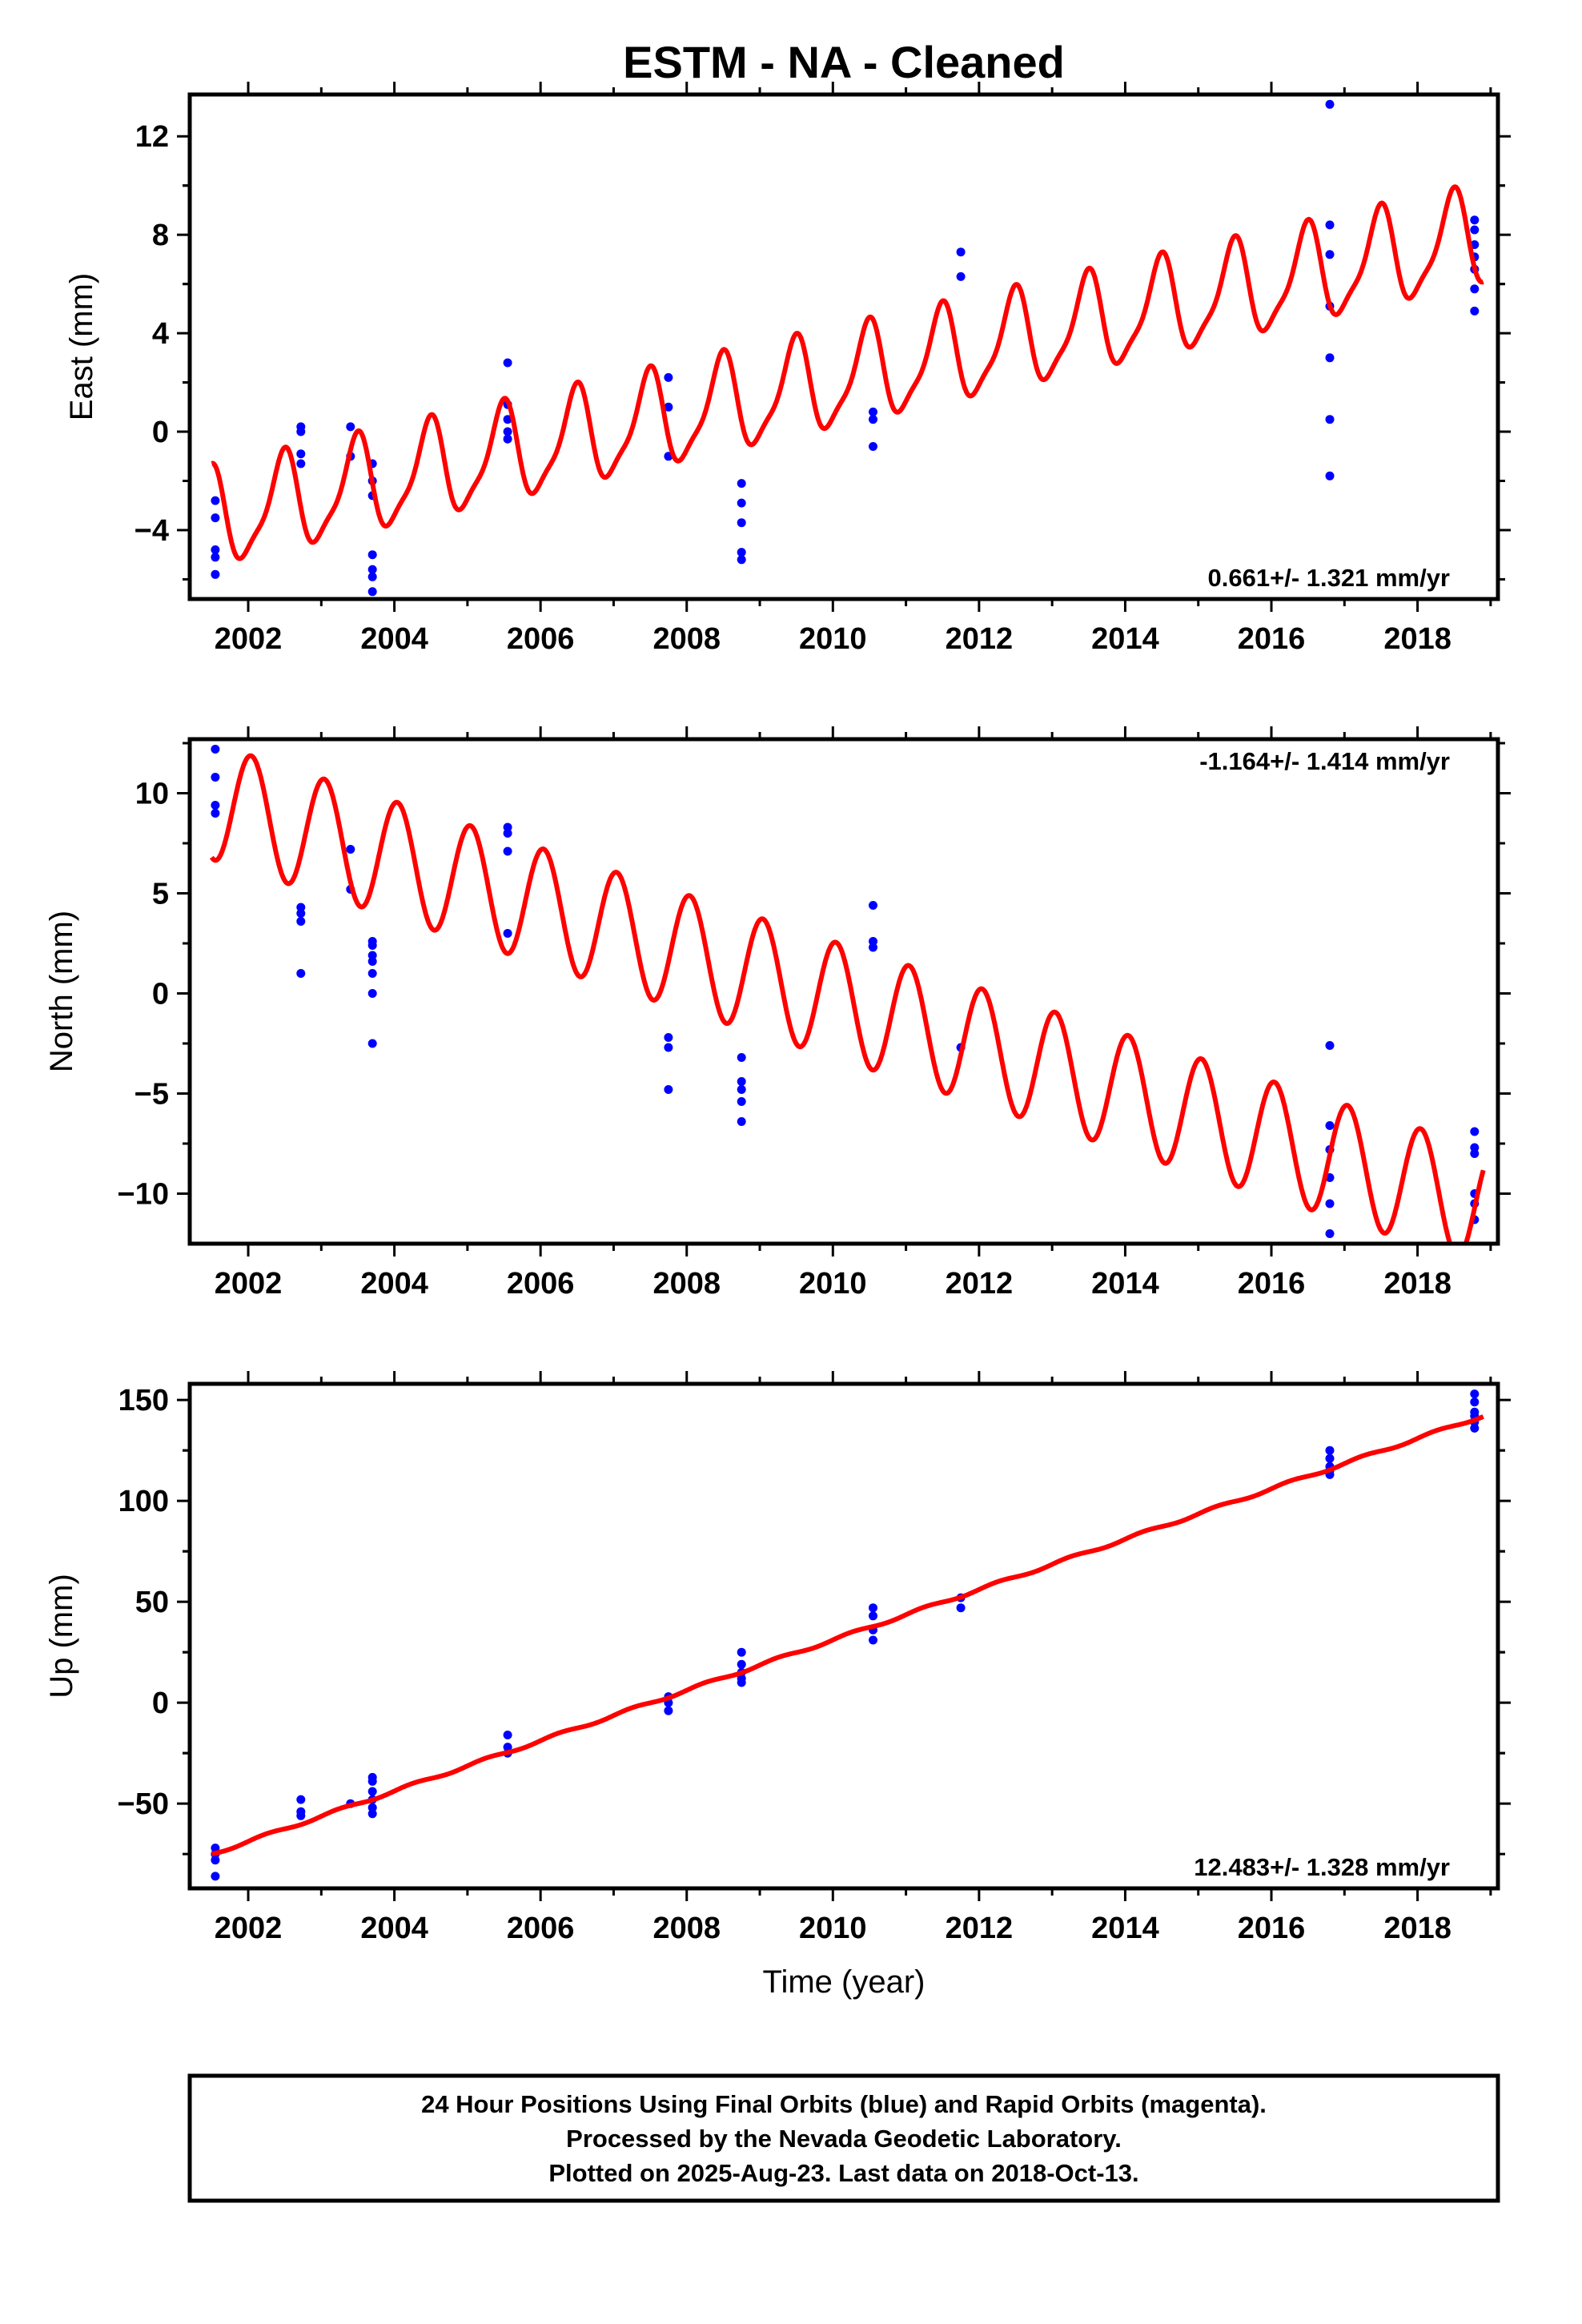 This screenshot has width=1582, height=2324. Describe the element at coordinates (847, 372) in the screenshot. I see `fit-curve` at that location.